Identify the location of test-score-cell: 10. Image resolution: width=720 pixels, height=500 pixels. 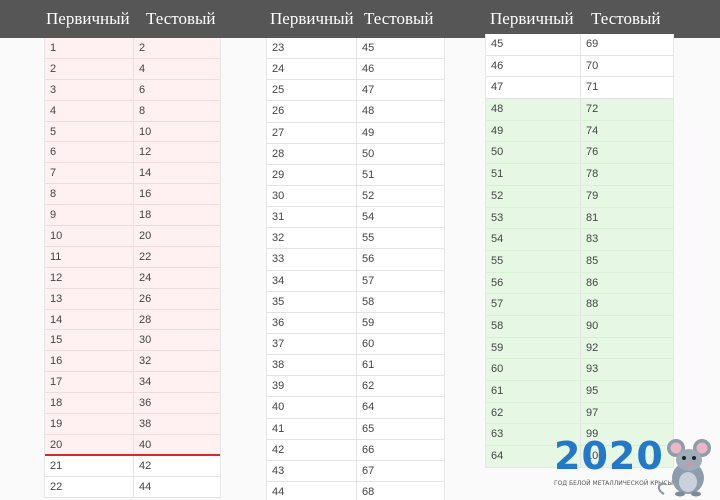
(145, 131).